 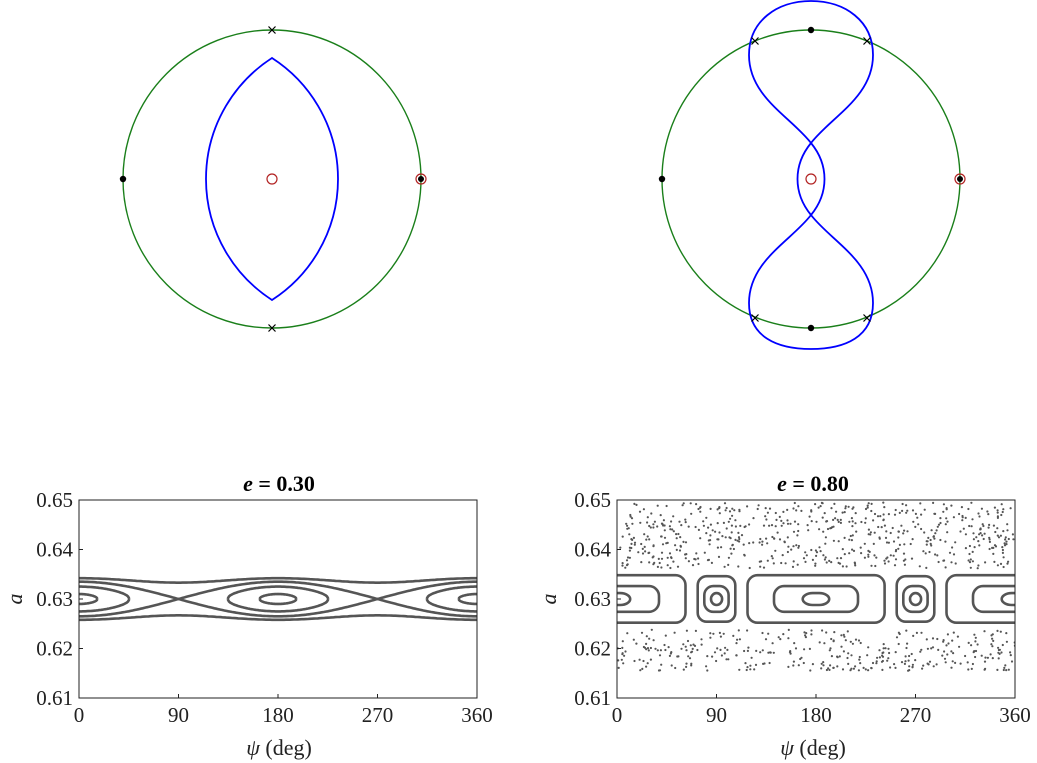 I want to click on libration-curve, so click(x=278, y=602).